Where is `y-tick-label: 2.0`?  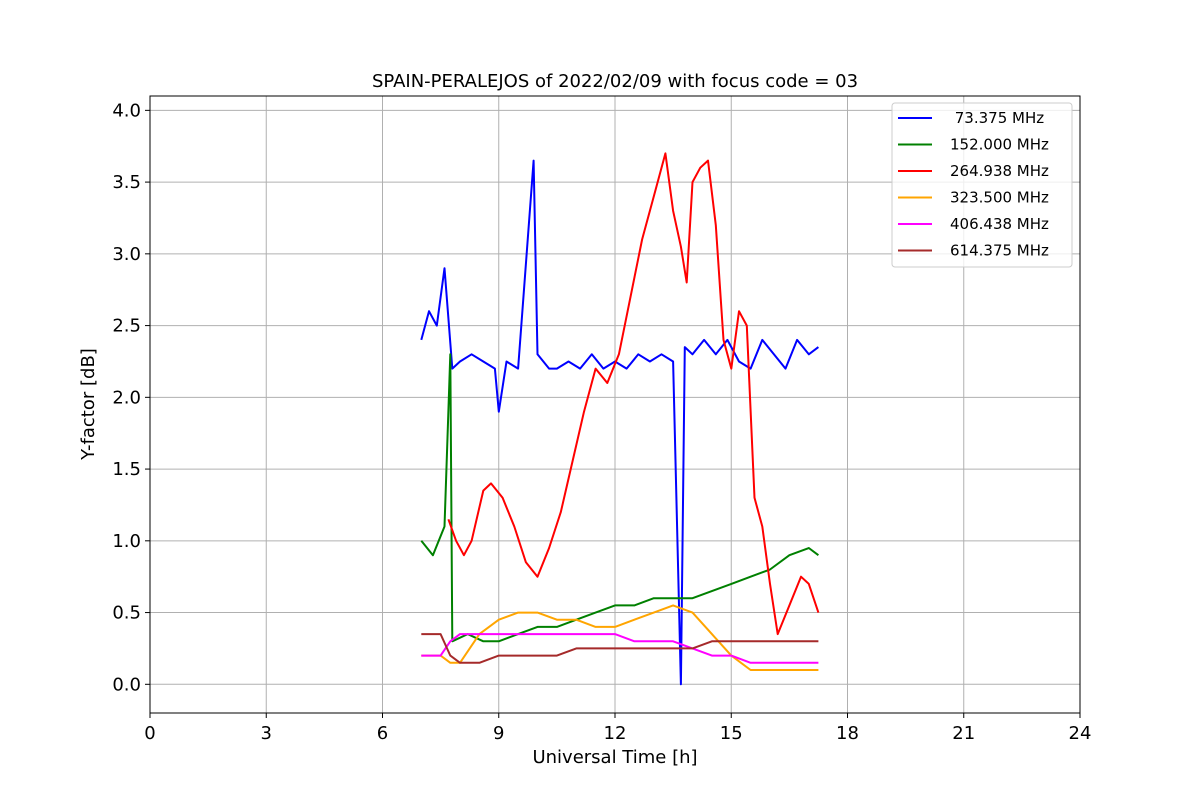
y-tick-label: 2.0 is located at coordinates (126, 397).